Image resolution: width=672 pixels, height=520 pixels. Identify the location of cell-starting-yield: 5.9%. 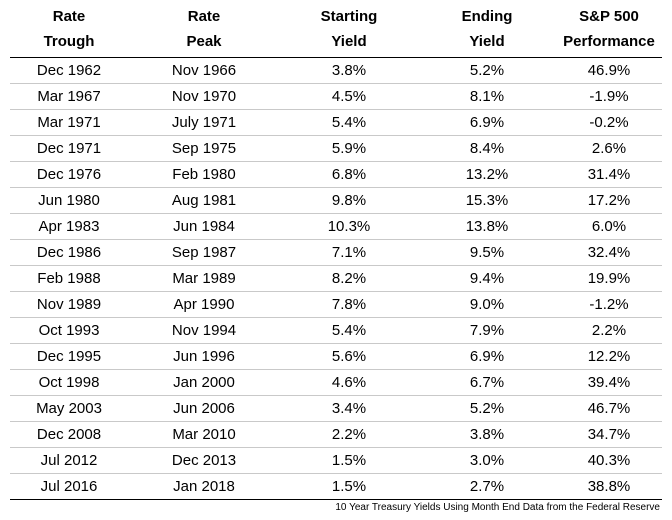
(349, 148).